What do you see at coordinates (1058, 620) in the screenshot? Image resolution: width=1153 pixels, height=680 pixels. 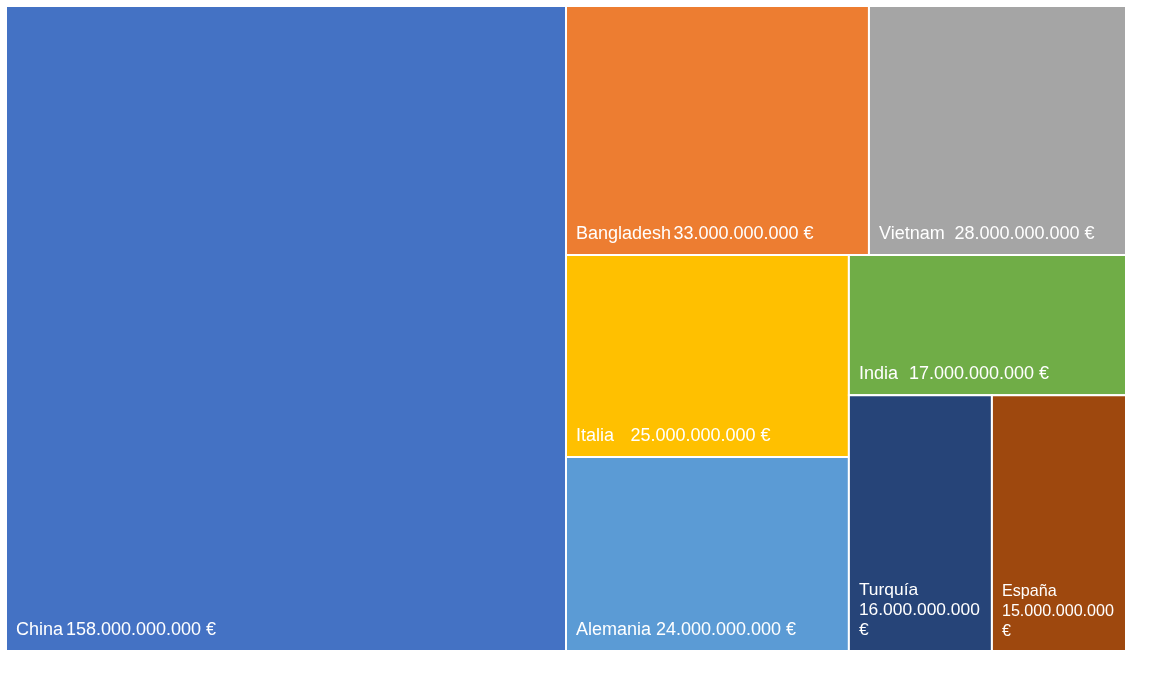 I see `data-label: 15.000.000.000 €` at bounding box center [1058, 620].